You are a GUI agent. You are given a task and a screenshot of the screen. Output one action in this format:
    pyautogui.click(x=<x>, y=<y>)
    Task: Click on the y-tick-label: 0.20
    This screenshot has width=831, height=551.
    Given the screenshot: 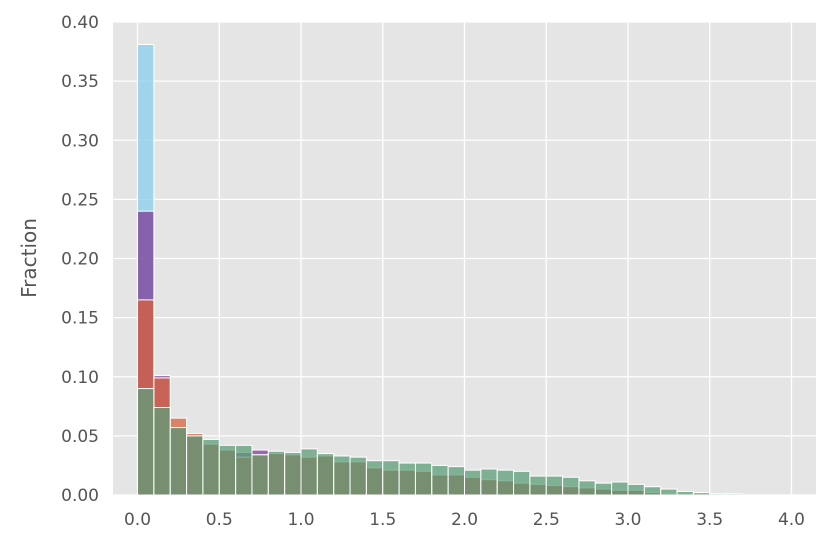 What is the action you would take?
    pyautogui.click(x=80, y=260)
    